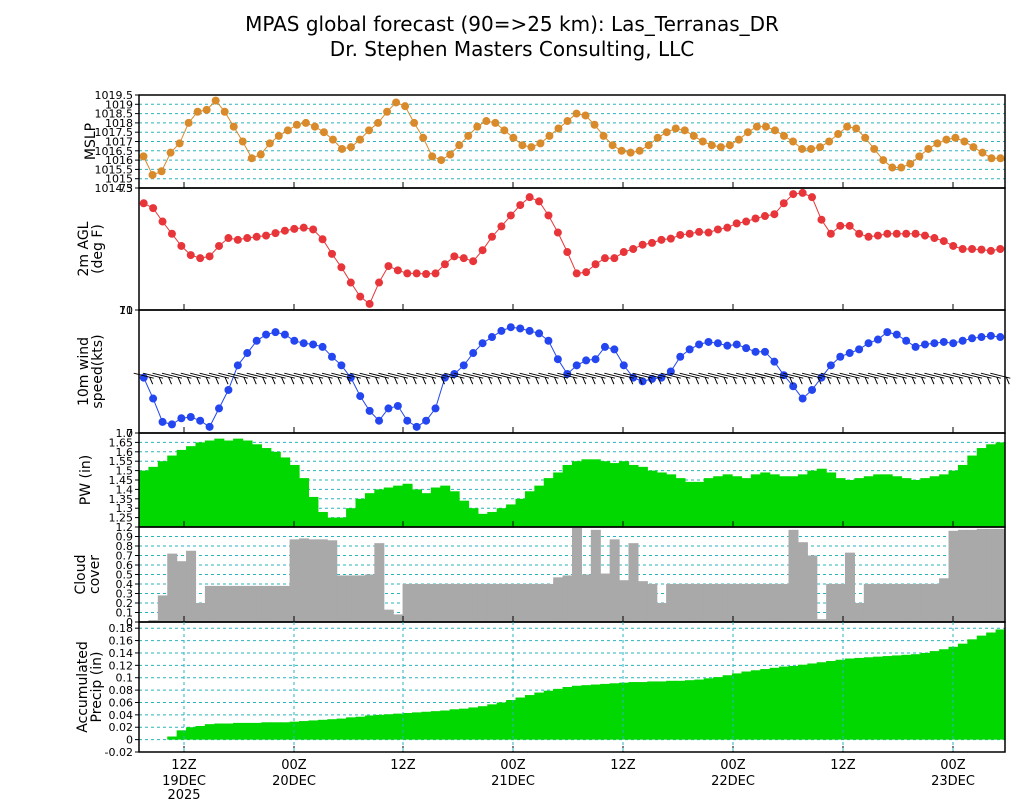  What do you see at coordinates (121, 518) in the screenshot?
I see `y-tick-label: 1.25` at bounding box center [121, 518].